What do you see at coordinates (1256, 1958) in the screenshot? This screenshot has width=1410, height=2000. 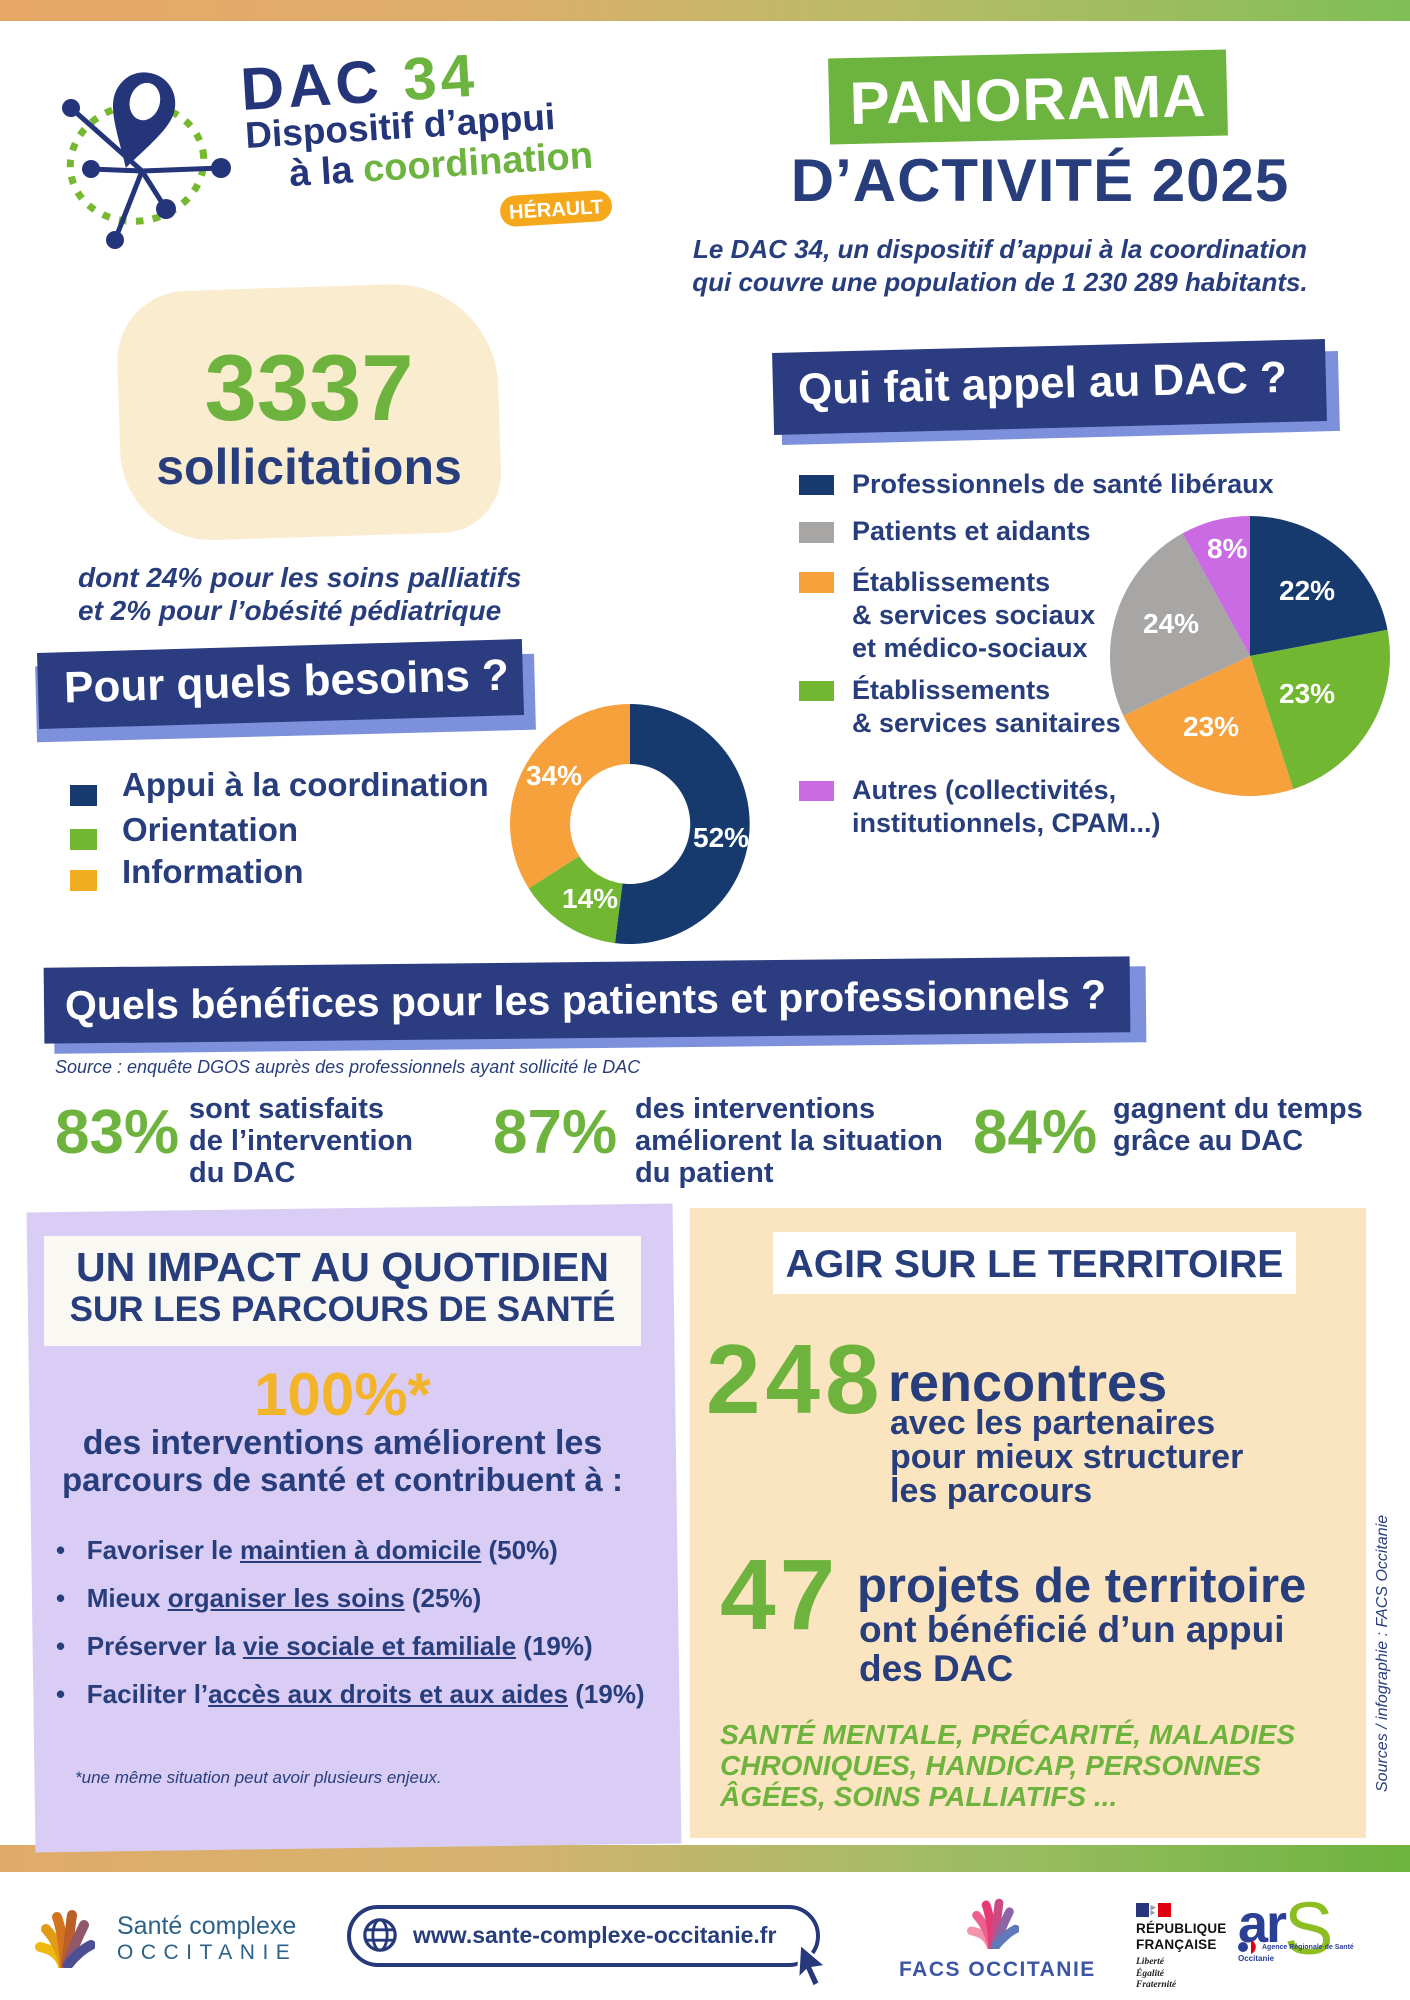 I see `svg-text: Occitanie` at bounding box center [1256, 1958].